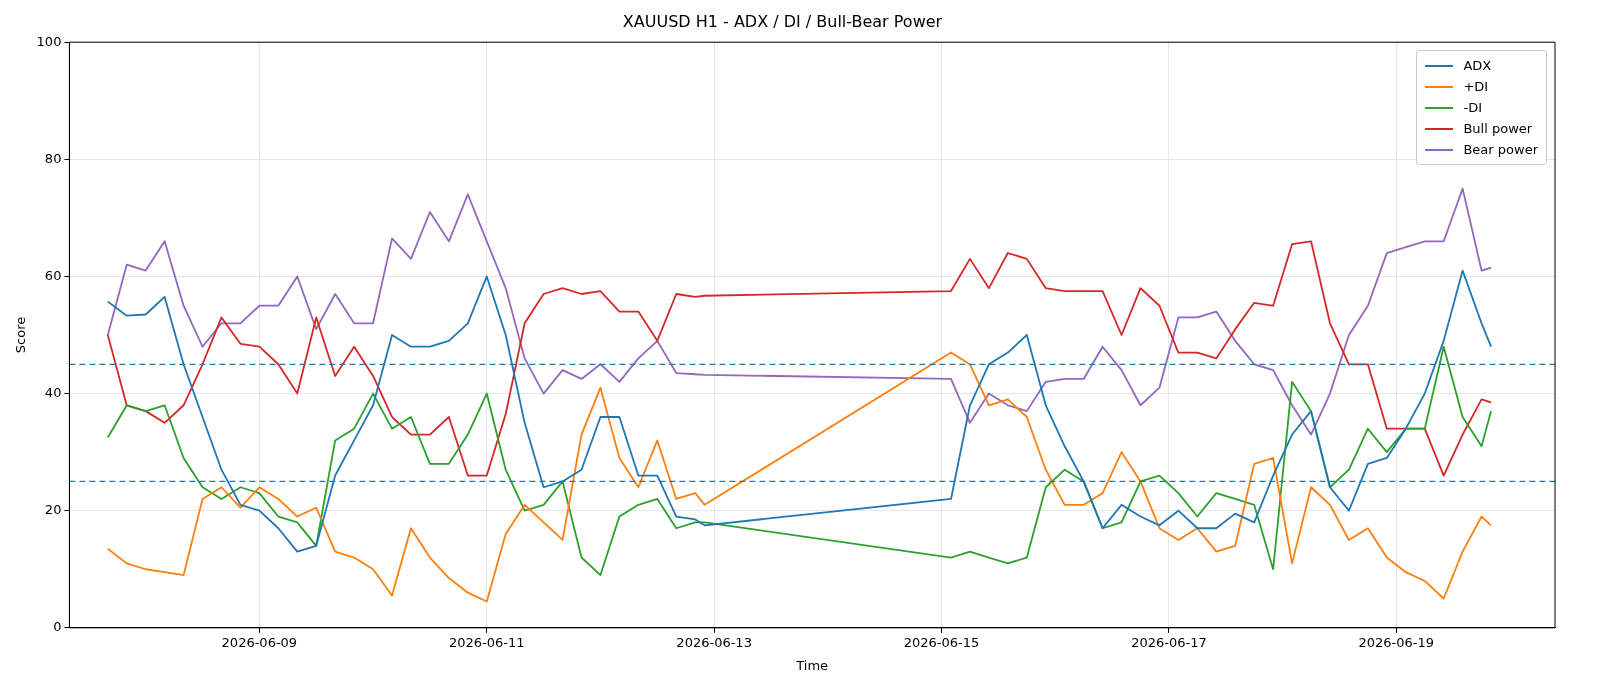  What do you see at coordinates (1169, 642) in the screenshot?
I see `x-tick-label: 2026-06-17` at bounding box center [1169, 642].